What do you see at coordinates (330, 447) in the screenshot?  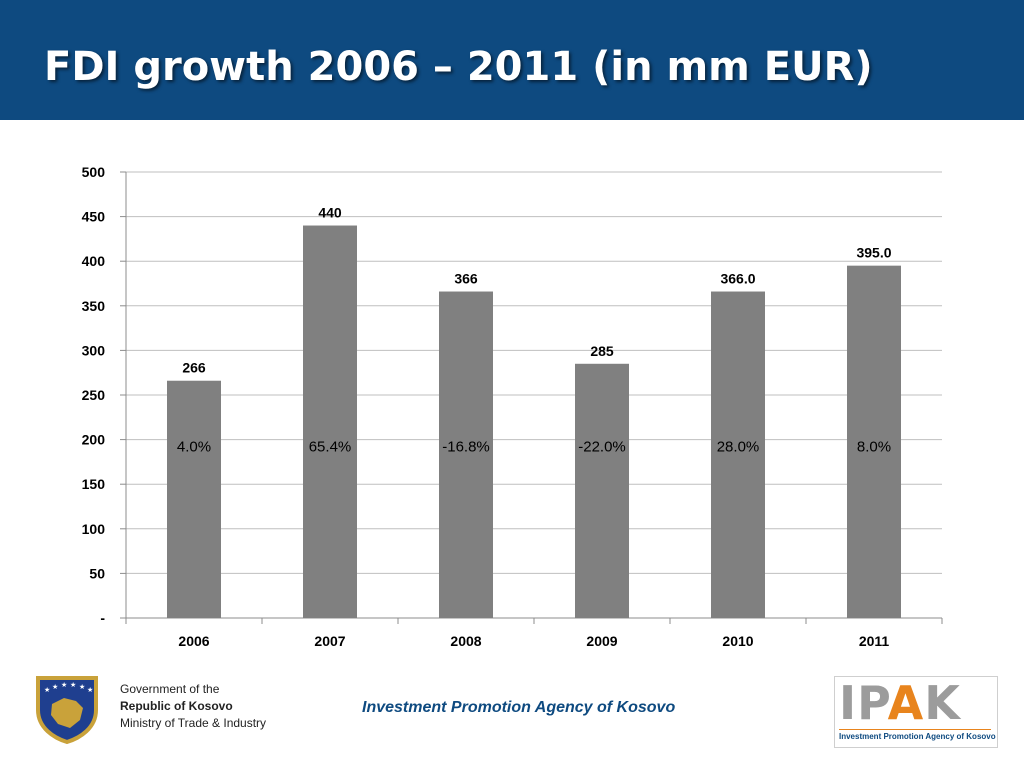 I see `growth-rate-label: 65.4%` at bounding box center [330, 447].